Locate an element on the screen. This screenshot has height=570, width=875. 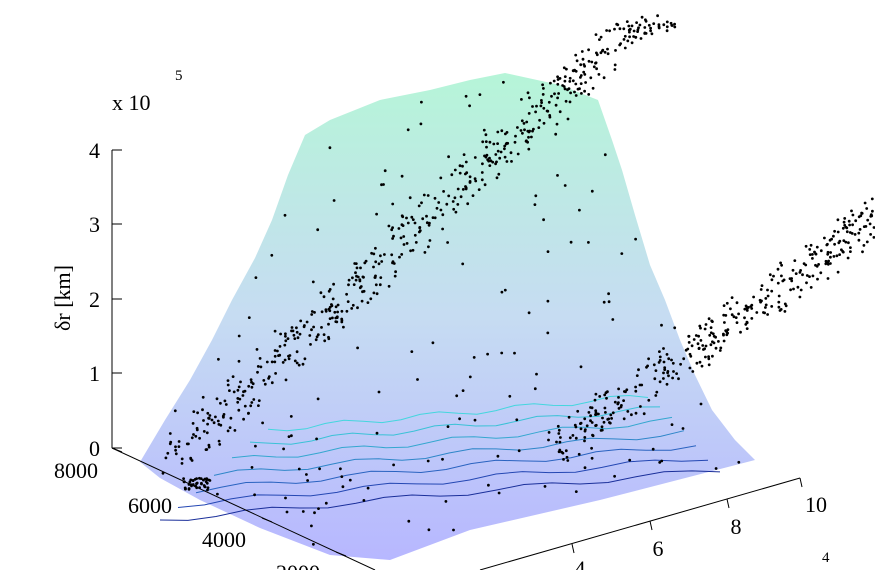
z-multiplier-label: x 10 is located at coordinates (131, 102).